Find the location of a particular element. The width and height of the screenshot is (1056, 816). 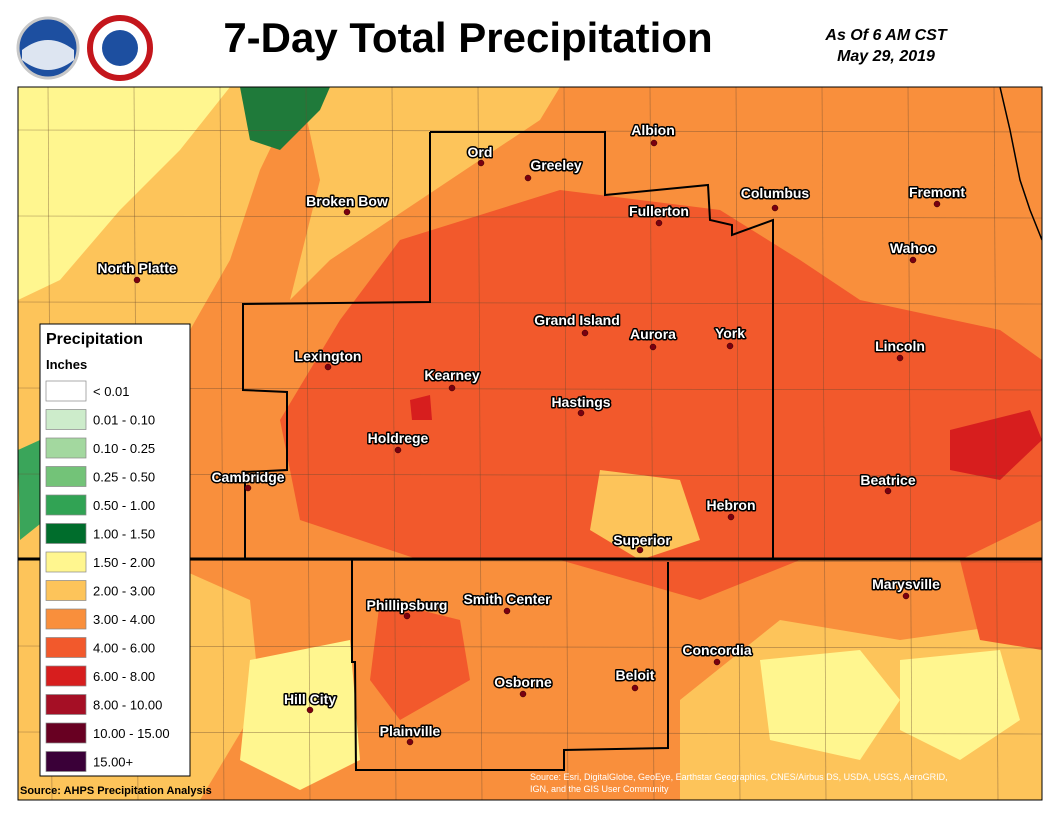

city-label: Broken Bow is located at coordinates (347, 201).